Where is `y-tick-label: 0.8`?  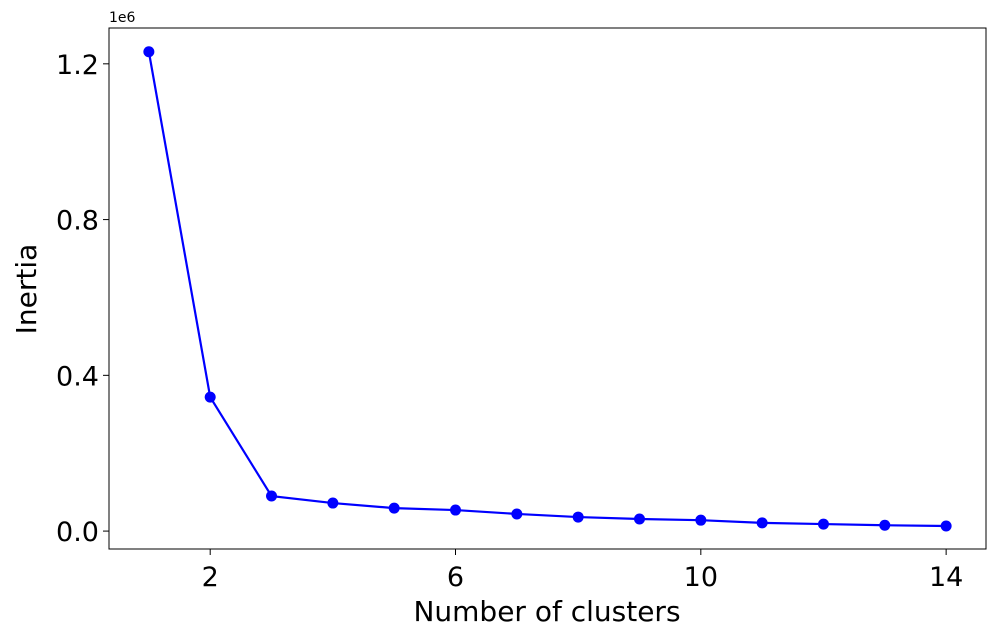 y-tick-label: 0.8 is located at coordinates (77, 221).